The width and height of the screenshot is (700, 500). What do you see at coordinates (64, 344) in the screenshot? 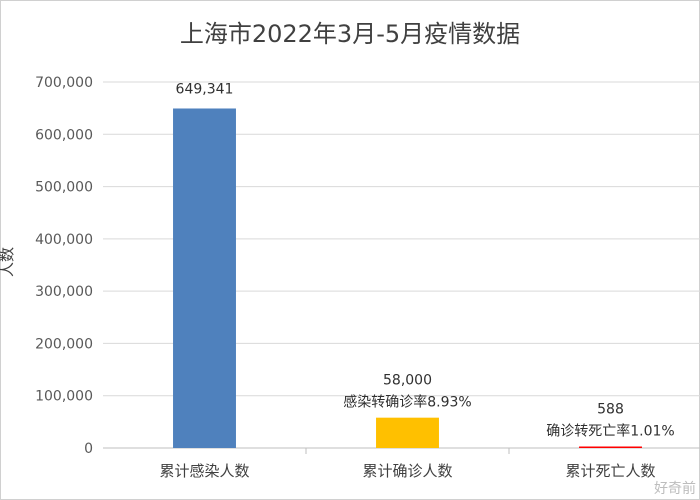
I see `y-tick-label: 200,000` at bounding box center [64, 344].